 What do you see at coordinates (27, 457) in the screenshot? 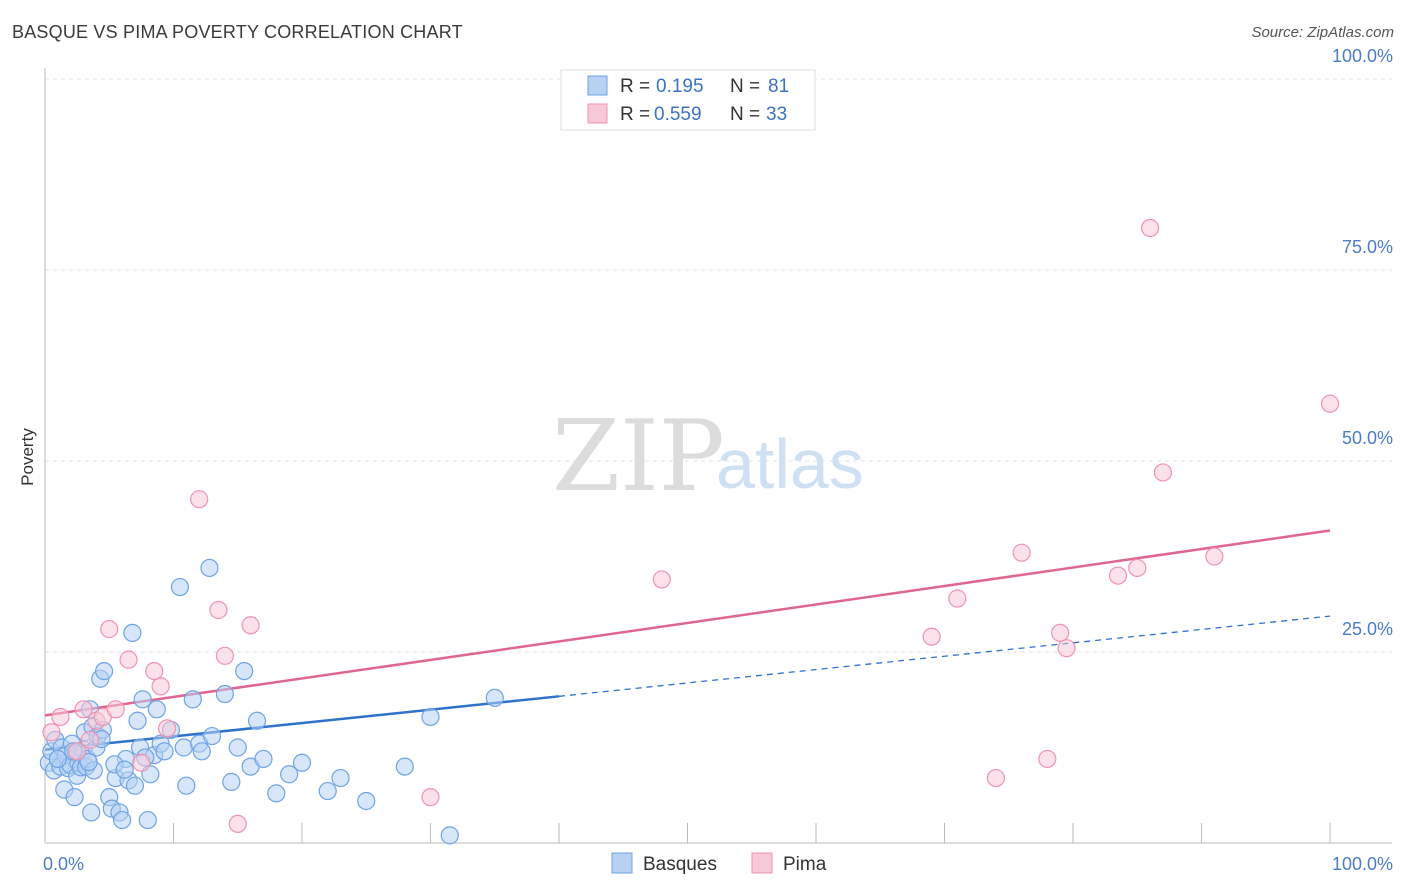
I see `y-axis-label: Poverty` at bounding box center [27, 457].